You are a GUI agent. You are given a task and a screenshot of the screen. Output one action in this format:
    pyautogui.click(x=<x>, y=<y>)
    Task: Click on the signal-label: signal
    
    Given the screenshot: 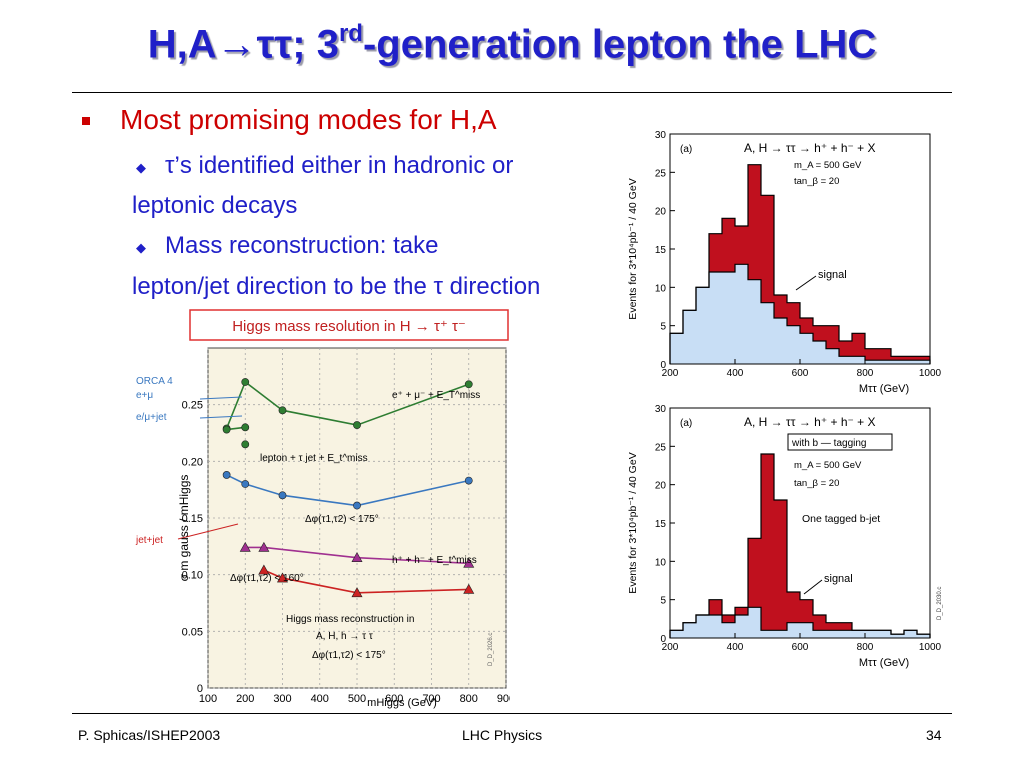 What is the action you would take?
    pyautogui.click(x=838, y=579)
    